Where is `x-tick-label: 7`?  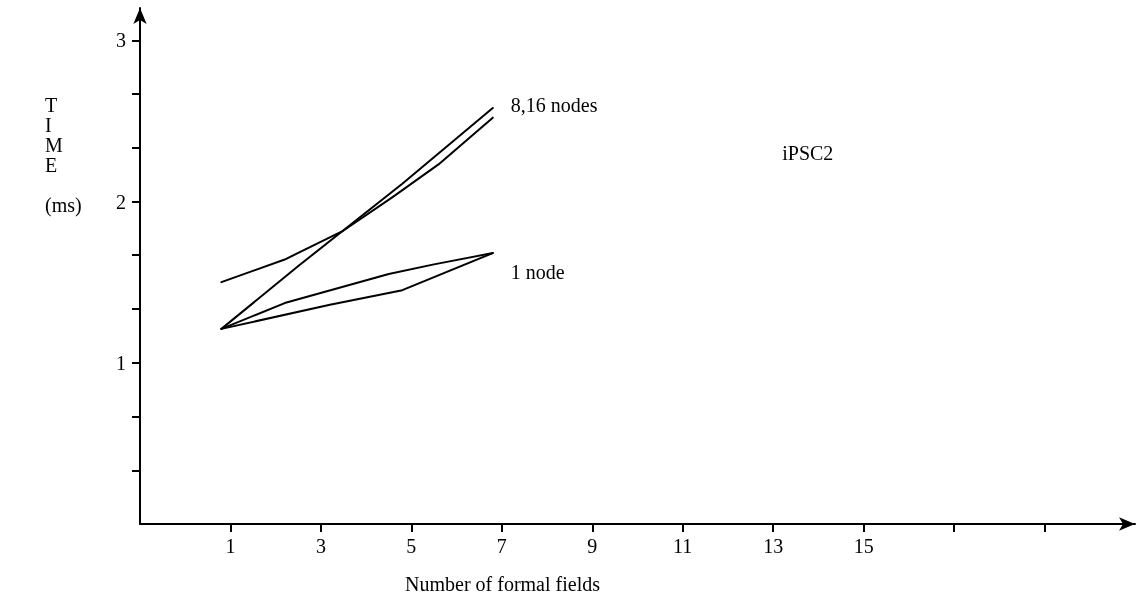 x-tick-label: 7 is located at coordinates (501, 546).